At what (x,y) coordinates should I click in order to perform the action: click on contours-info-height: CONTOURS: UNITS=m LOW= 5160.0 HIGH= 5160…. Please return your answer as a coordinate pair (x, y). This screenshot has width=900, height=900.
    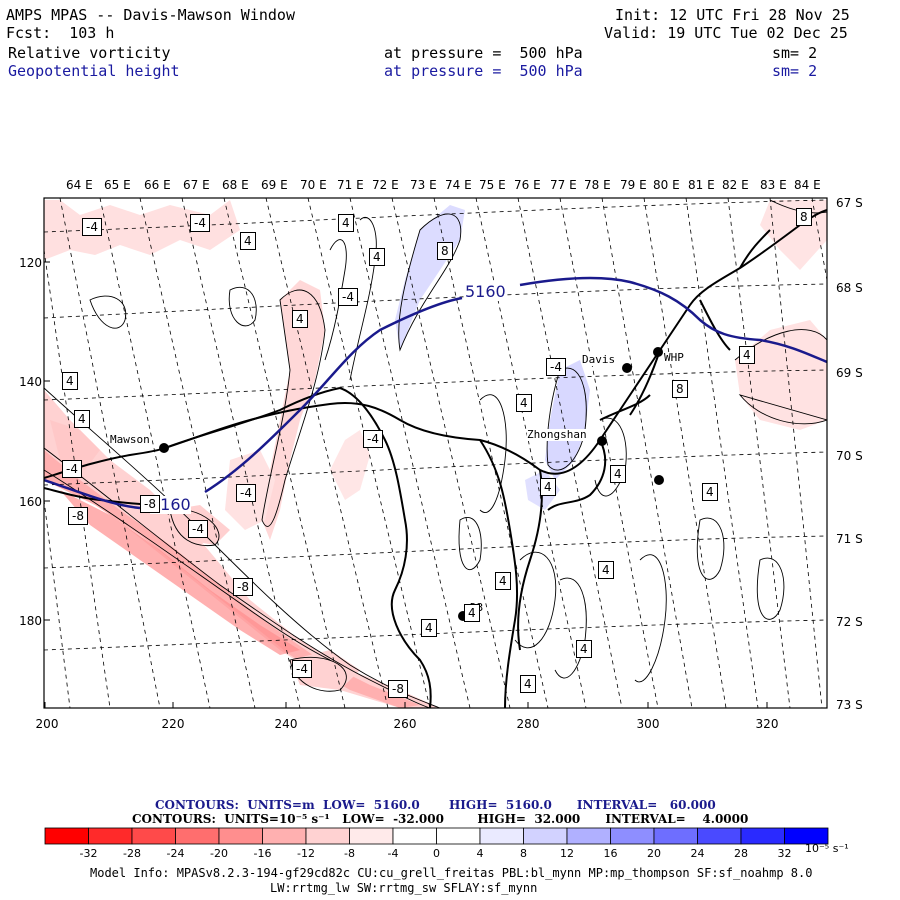
    Looking at the image, I should click on (435, 805).